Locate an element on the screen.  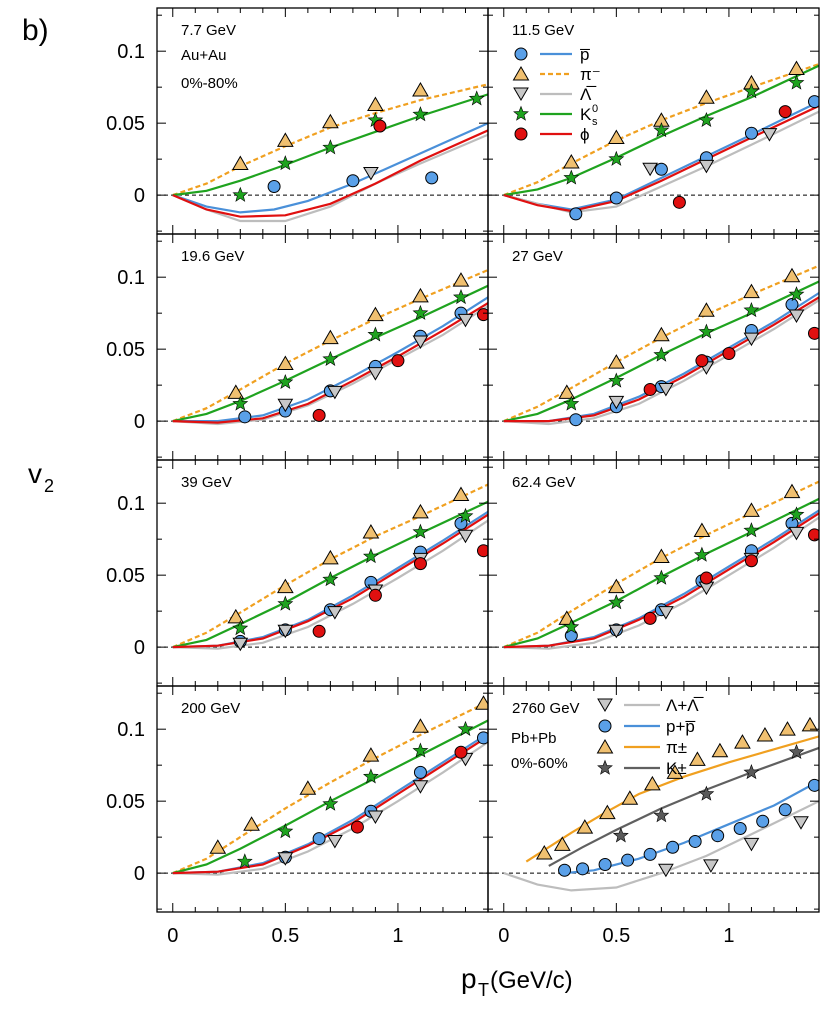
panel-7.7-gev: 7.7 GeV 0 0.05 0.1 is located at coordinates (297, 121).